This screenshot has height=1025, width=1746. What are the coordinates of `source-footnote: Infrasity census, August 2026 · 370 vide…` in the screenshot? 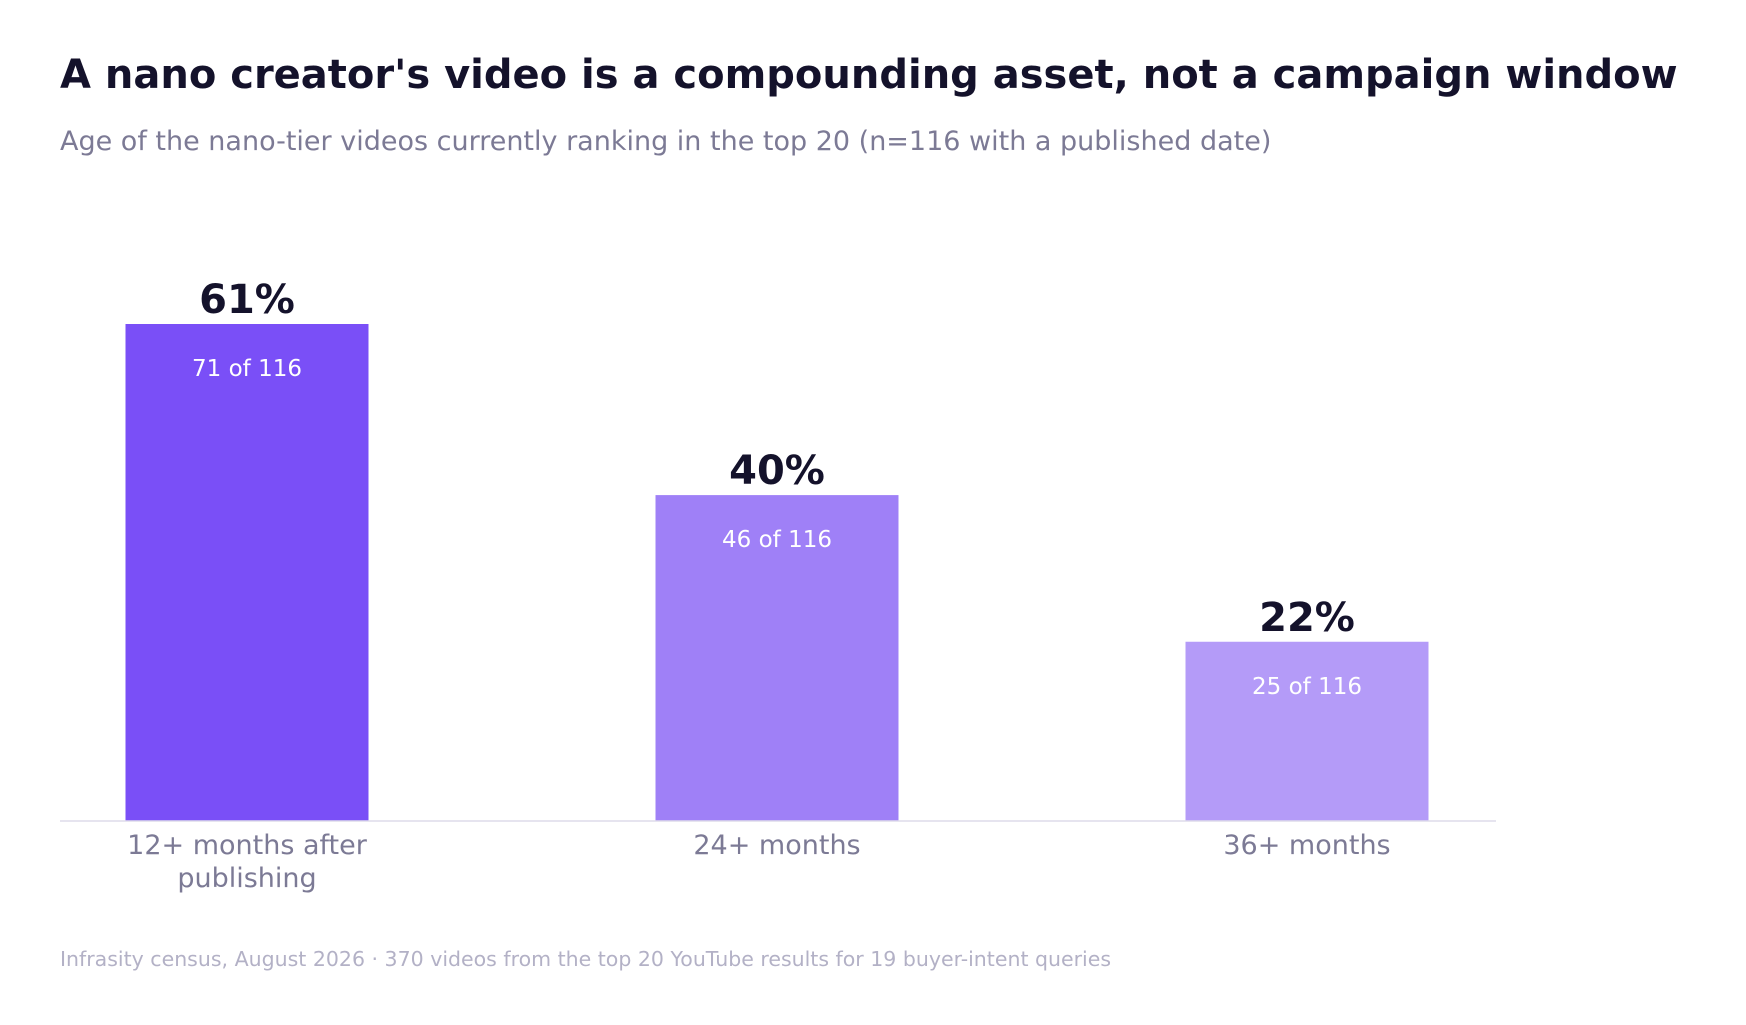 It's located at (586, 959).